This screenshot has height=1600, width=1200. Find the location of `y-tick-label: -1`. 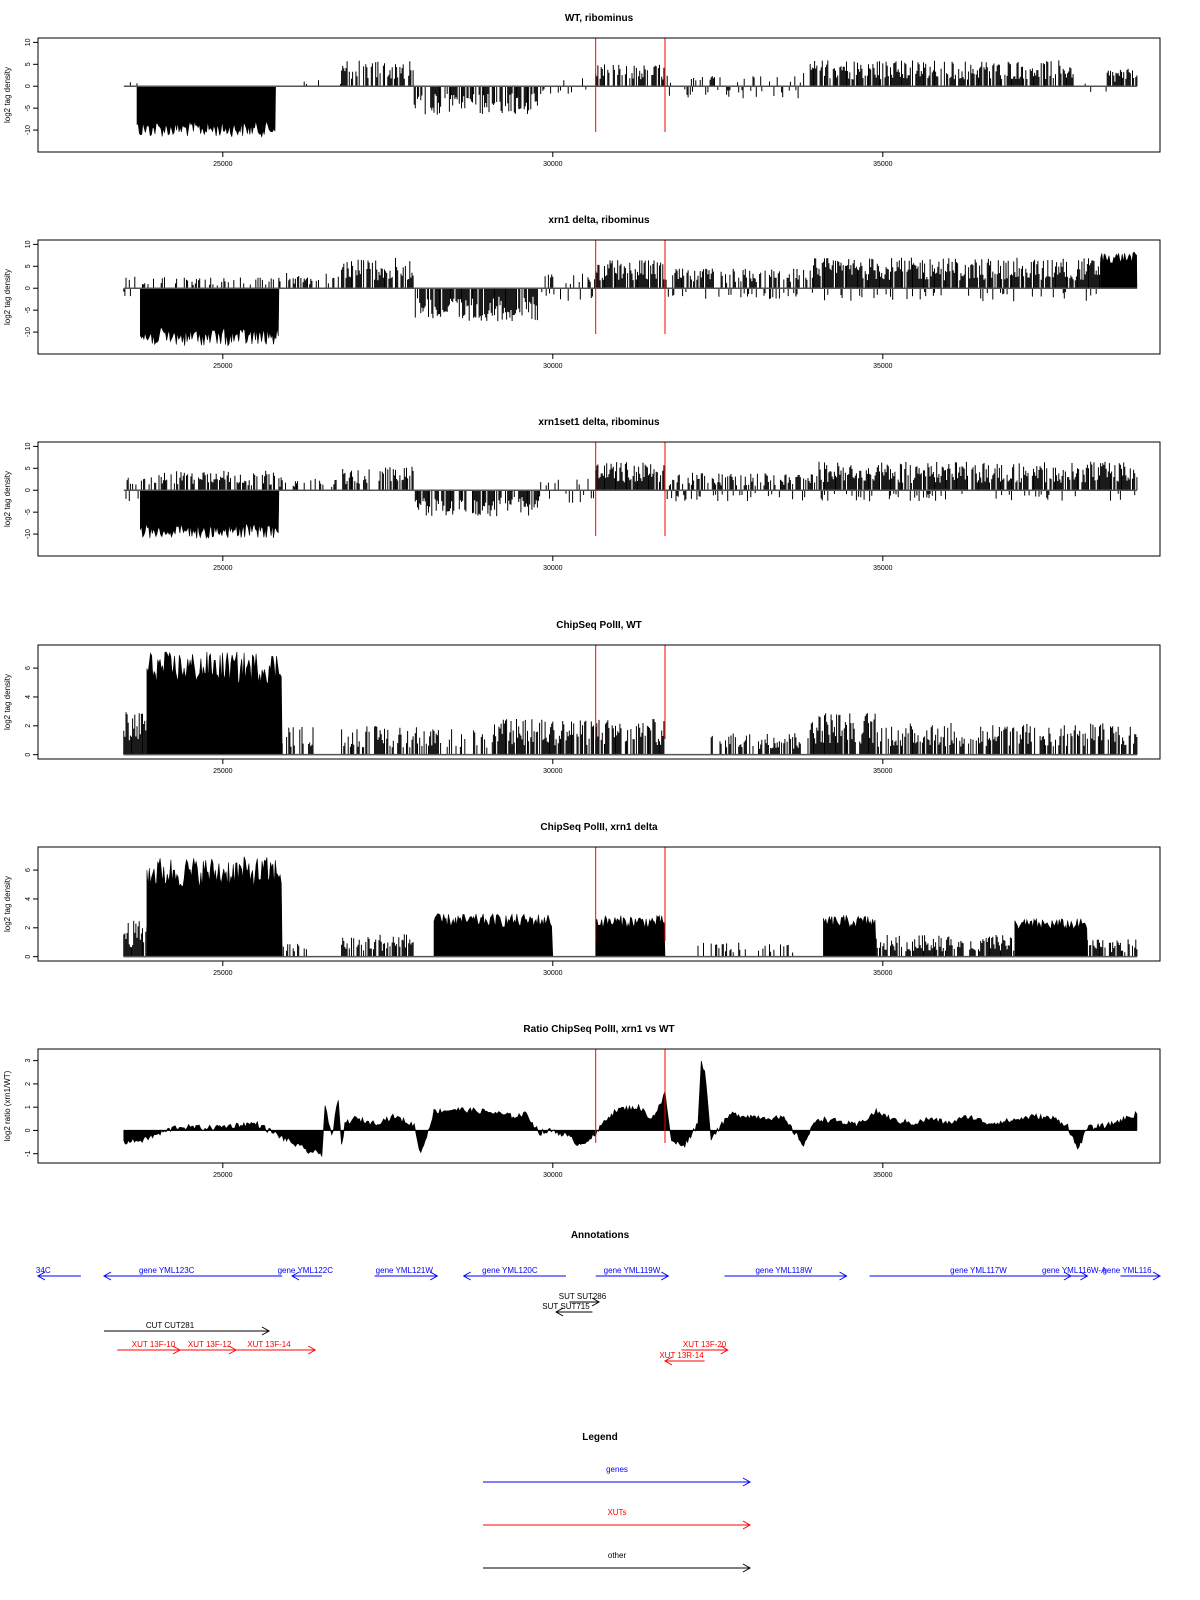

y-tick-label: -1 is located at coordinates (28, 1153).